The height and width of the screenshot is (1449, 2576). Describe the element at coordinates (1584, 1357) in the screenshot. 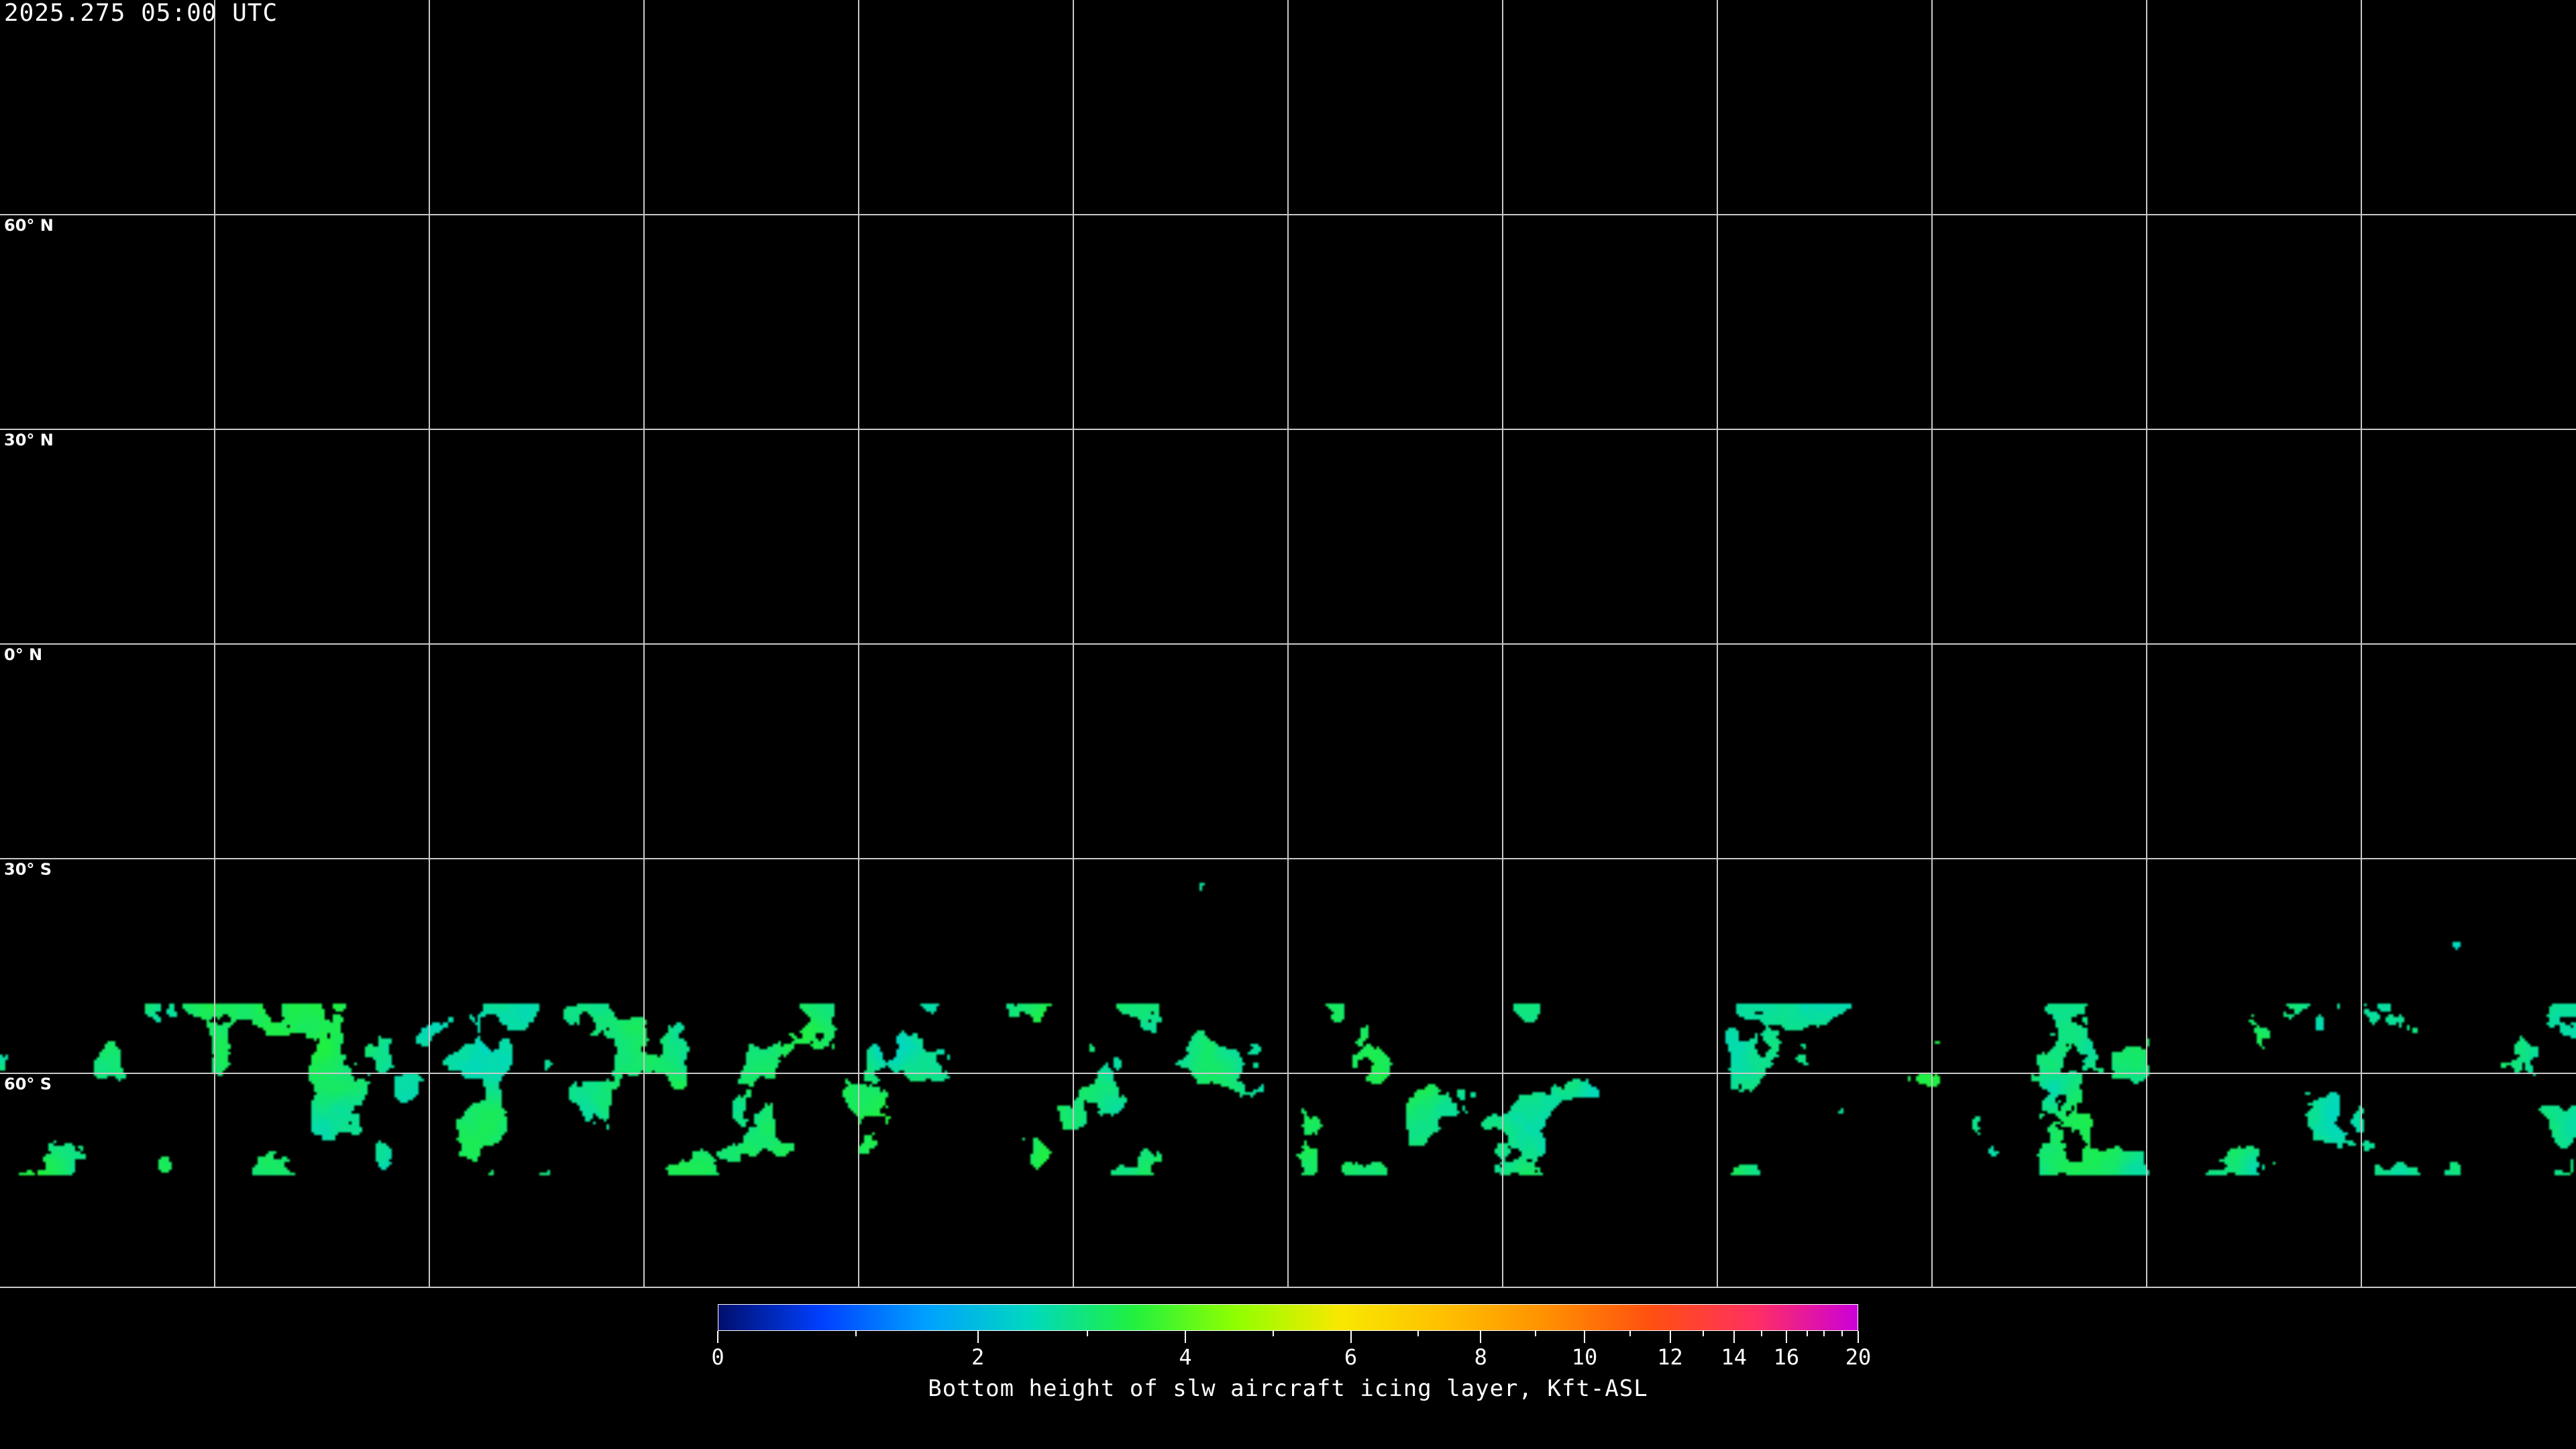

I see `colorbar-tick-label: 10` at that location.